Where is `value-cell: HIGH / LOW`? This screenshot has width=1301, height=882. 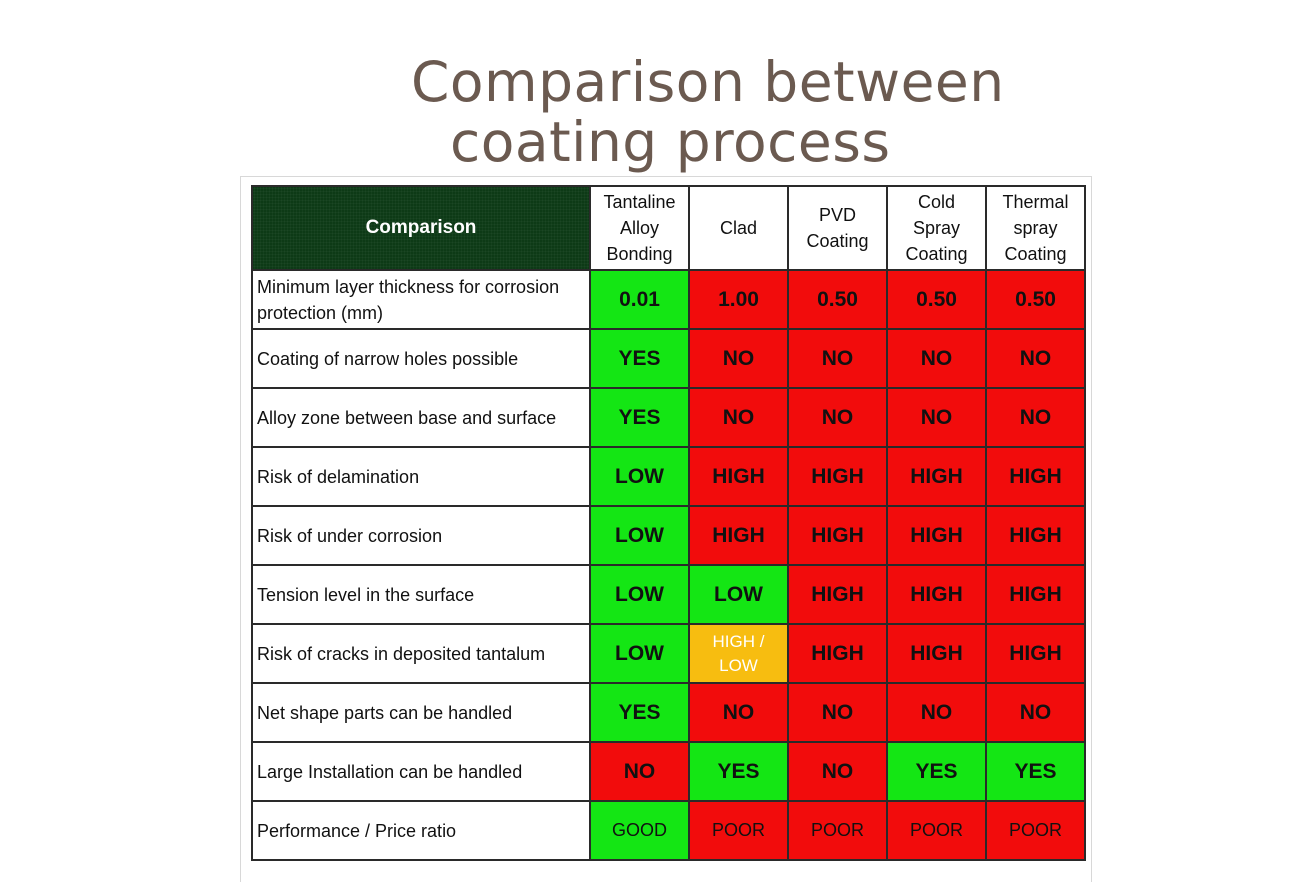
value-cell: HIGH / LOW is located at coordinates (738, 653).